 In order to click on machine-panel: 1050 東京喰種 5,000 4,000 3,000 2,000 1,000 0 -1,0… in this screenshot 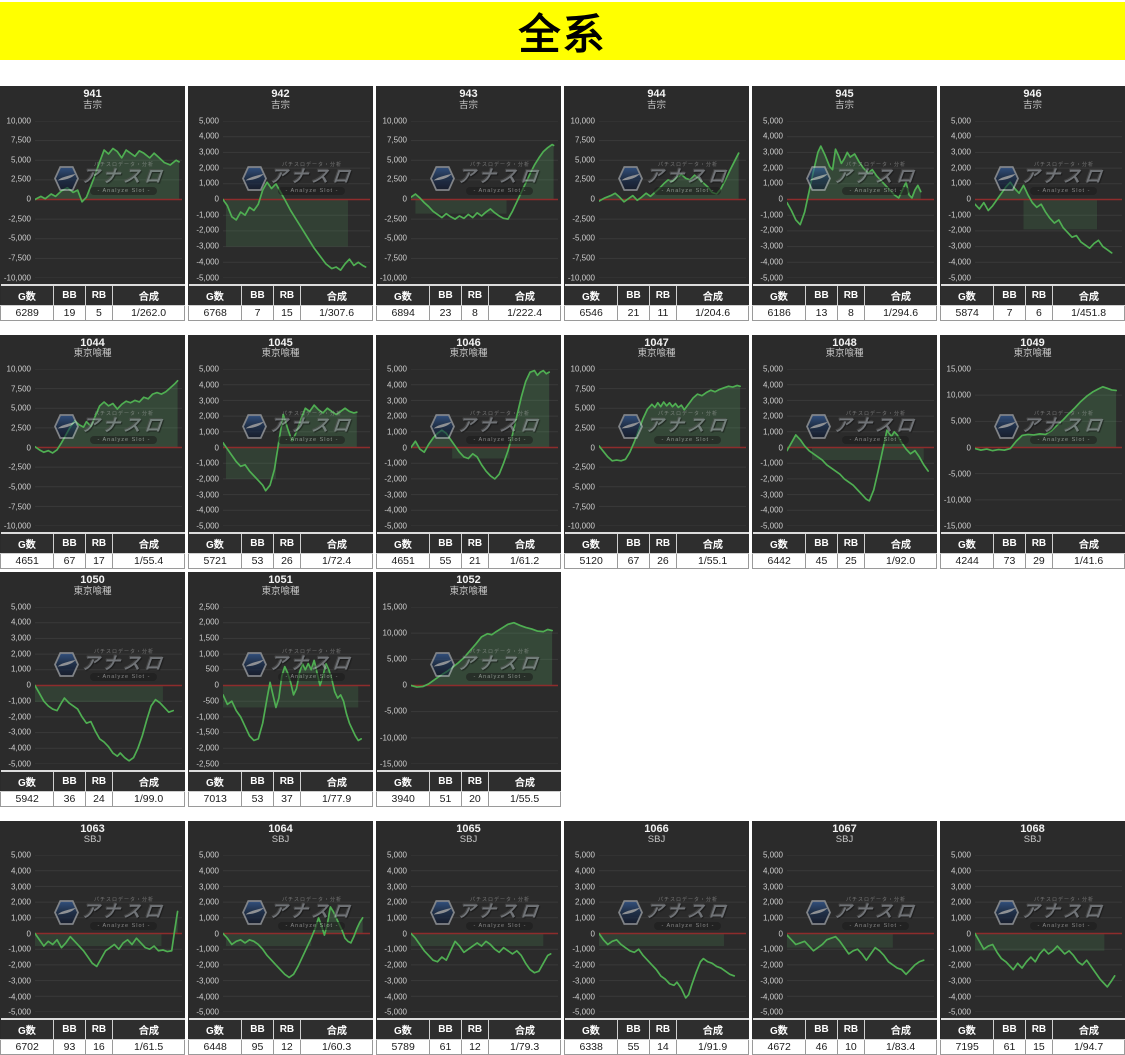, I will do `click(92, 689)`.